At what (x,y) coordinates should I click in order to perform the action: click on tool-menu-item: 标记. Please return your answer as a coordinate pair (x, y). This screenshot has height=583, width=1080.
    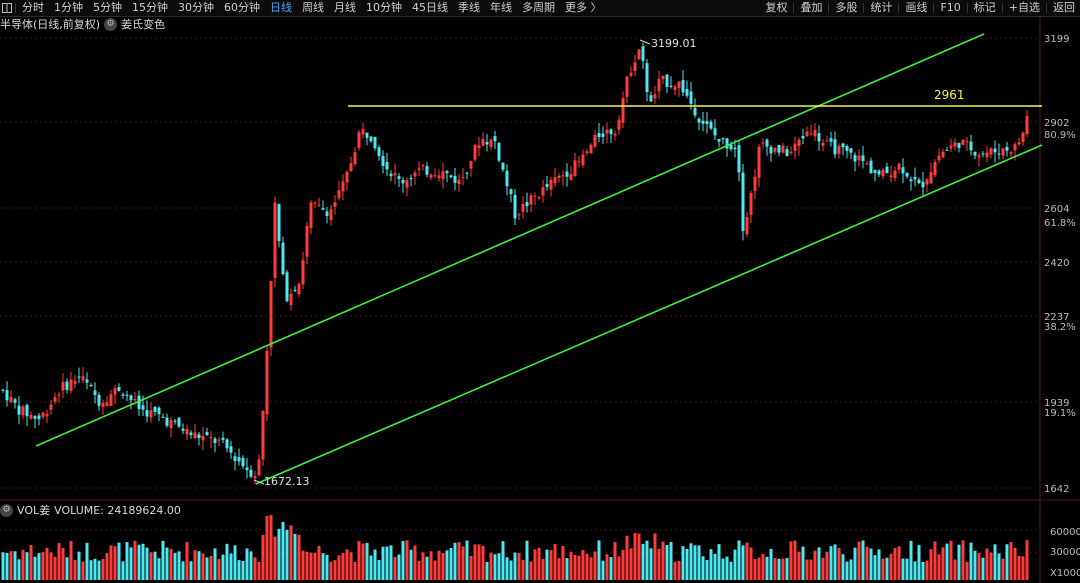
    Looking at the image, I should click on (984, 7).